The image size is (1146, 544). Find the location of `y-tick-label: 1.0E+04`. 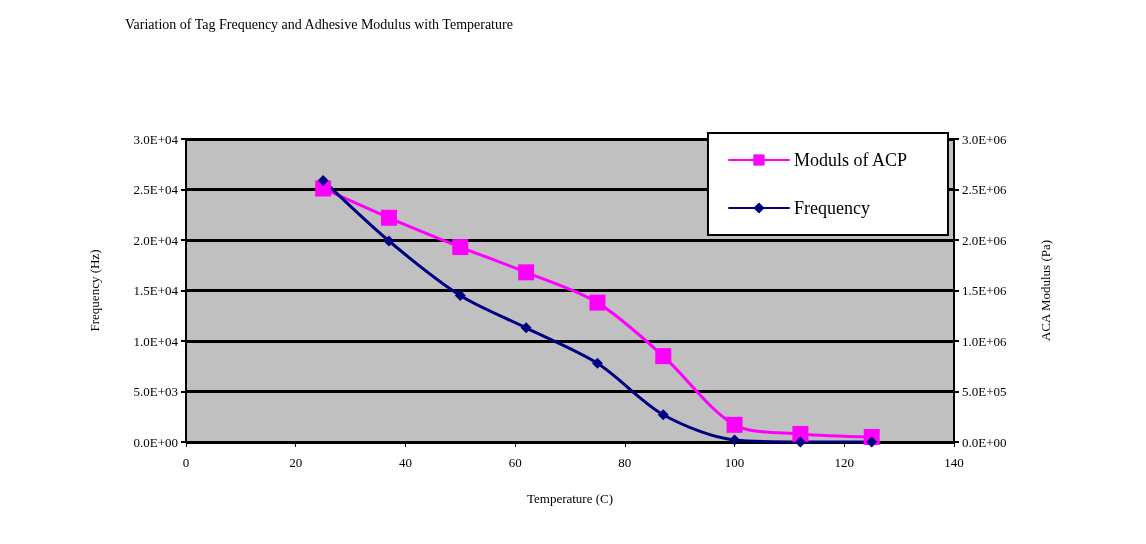

y-tick-label: 1.0E+04 is located at coordinates (156, 341).